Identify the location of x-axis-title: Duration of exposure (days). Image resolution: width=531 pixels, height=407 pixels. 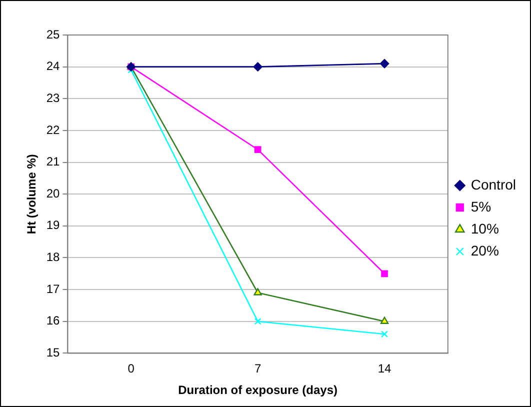
(258, 390).